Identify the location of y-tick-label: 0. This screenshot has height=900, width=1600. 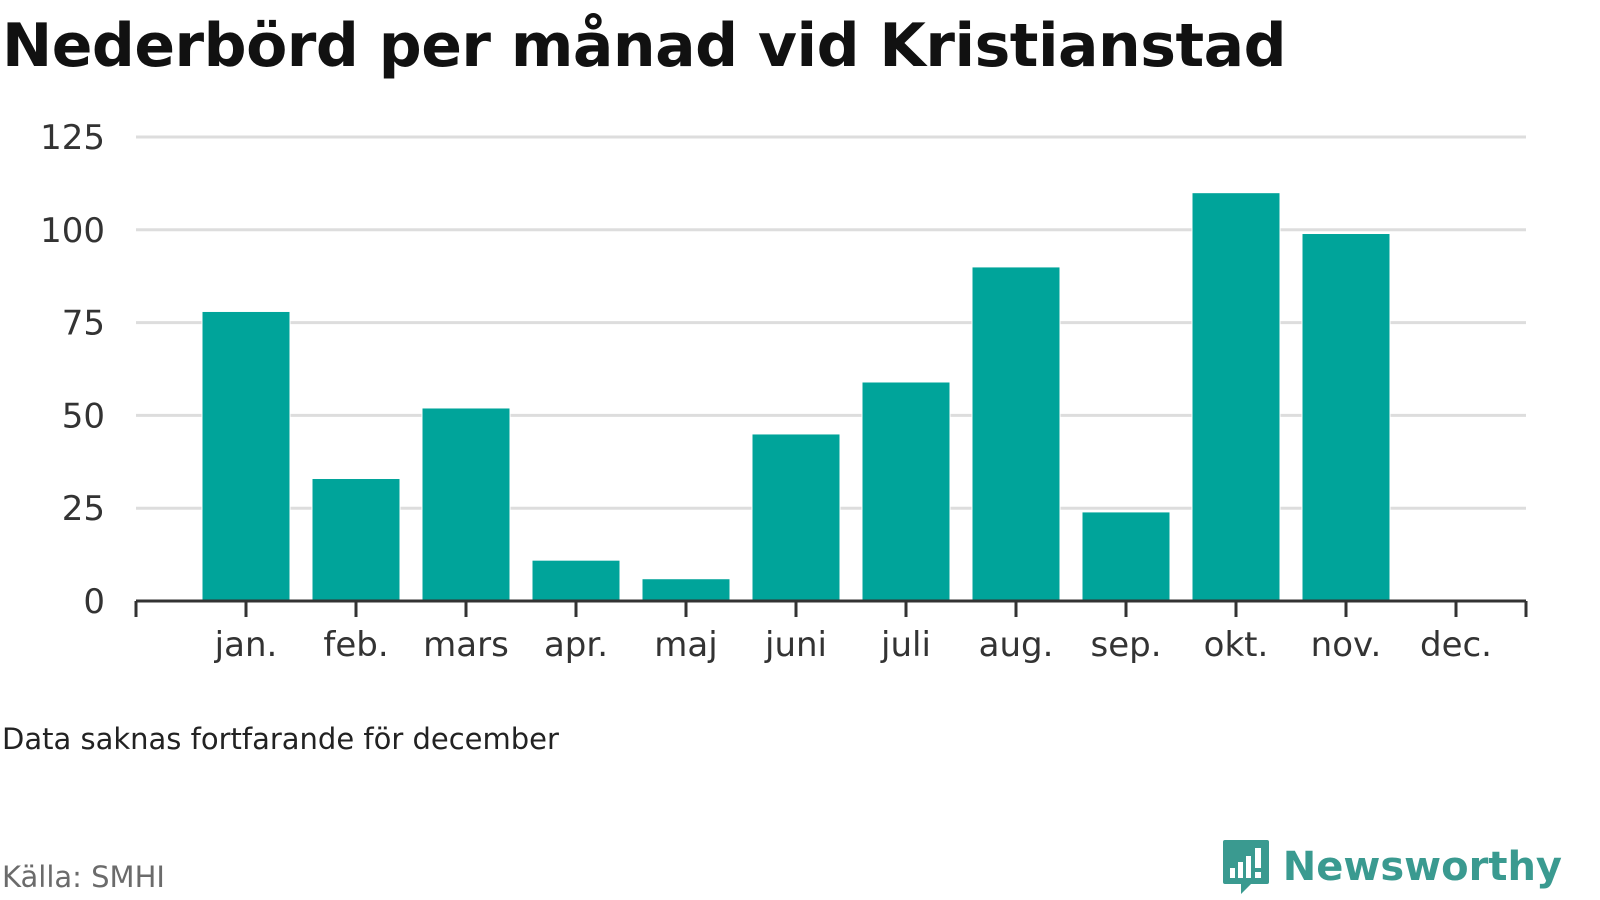
(94, 602).